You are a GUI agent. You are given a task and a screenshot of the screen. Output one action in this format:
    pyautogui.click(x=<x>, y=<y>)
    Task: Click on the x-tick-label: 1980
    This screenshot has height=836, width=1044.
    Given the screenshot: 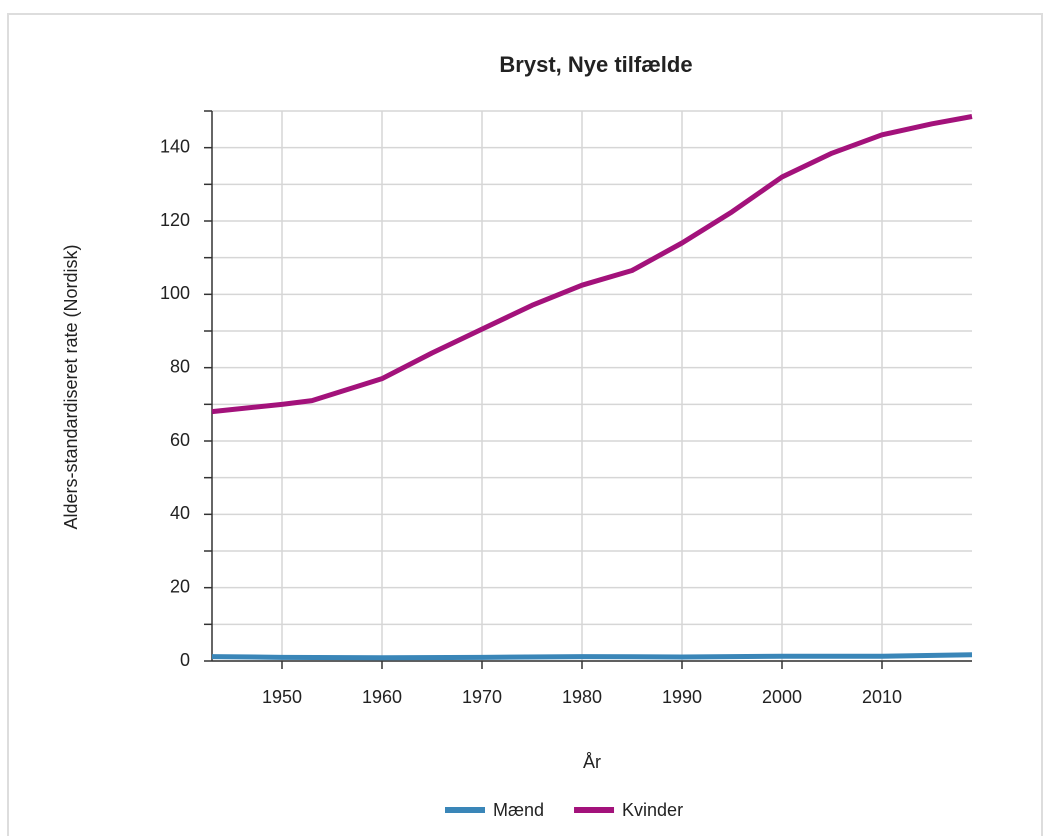 What is the action you would take?
    pyautogui.click(x=582, y=697)
    